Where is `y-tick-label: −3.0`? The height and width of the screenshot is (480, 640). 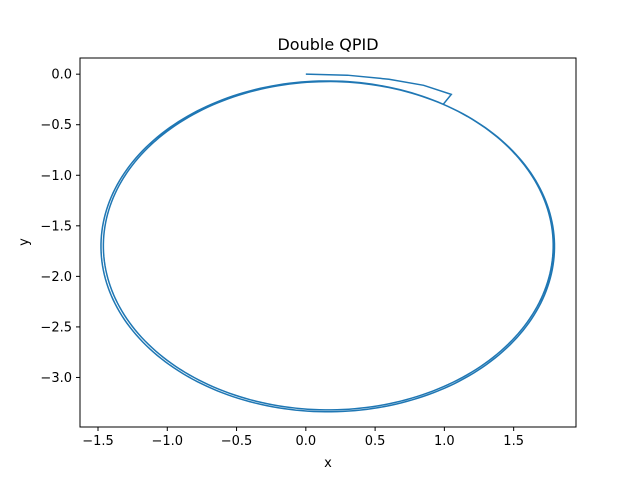 y-tick-label: −3.0 is located at coordinates (56, 378).